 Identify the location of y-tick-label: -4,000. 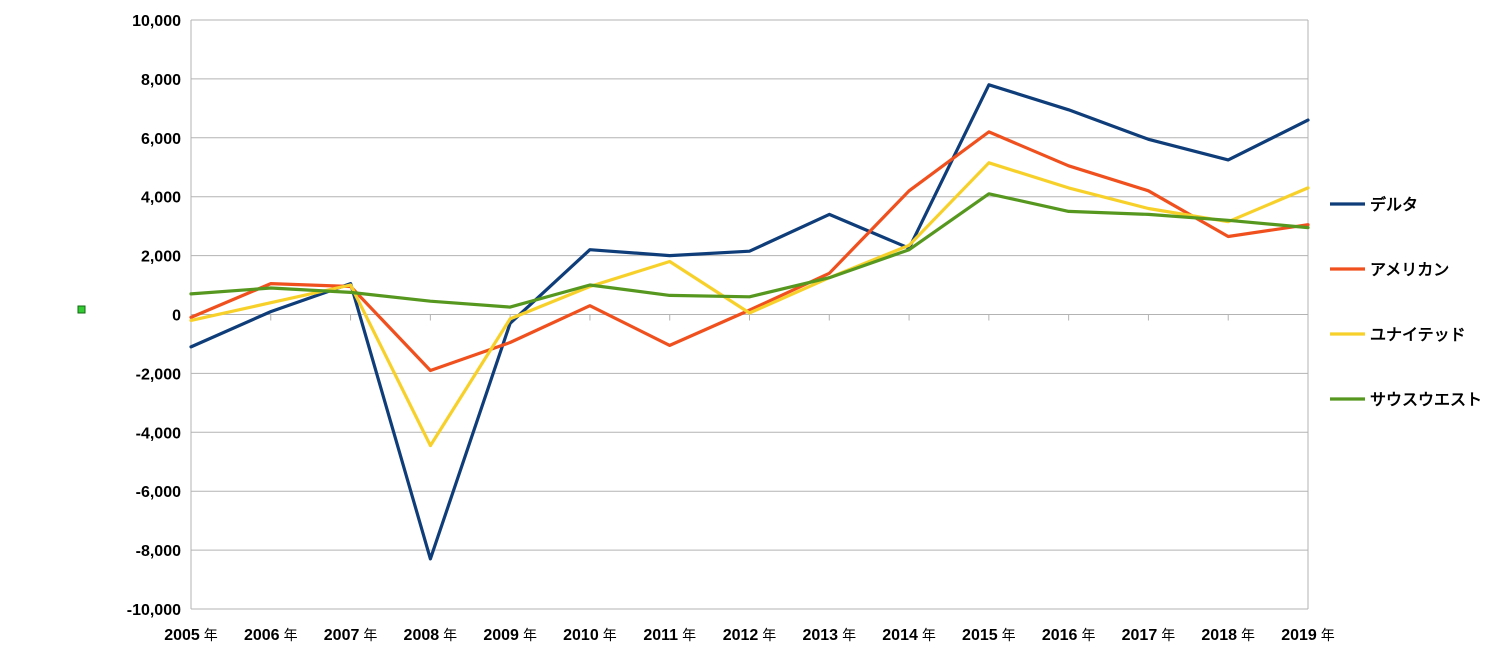
(158, 433).